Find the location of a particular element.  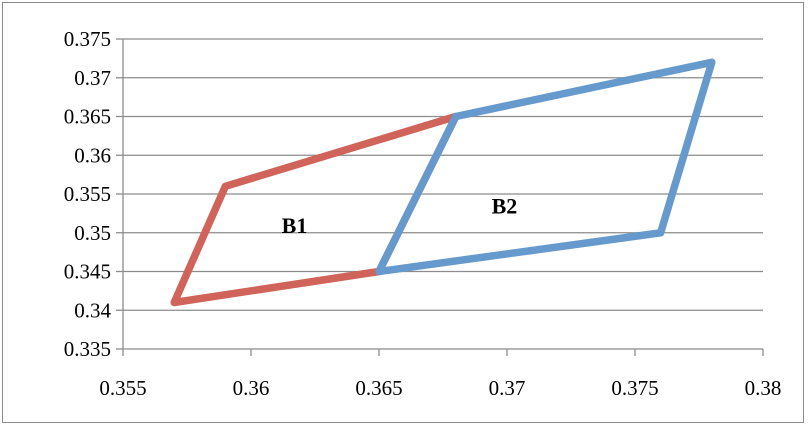

y-tick-label: 0.35 is located at coordinates (92, 233).